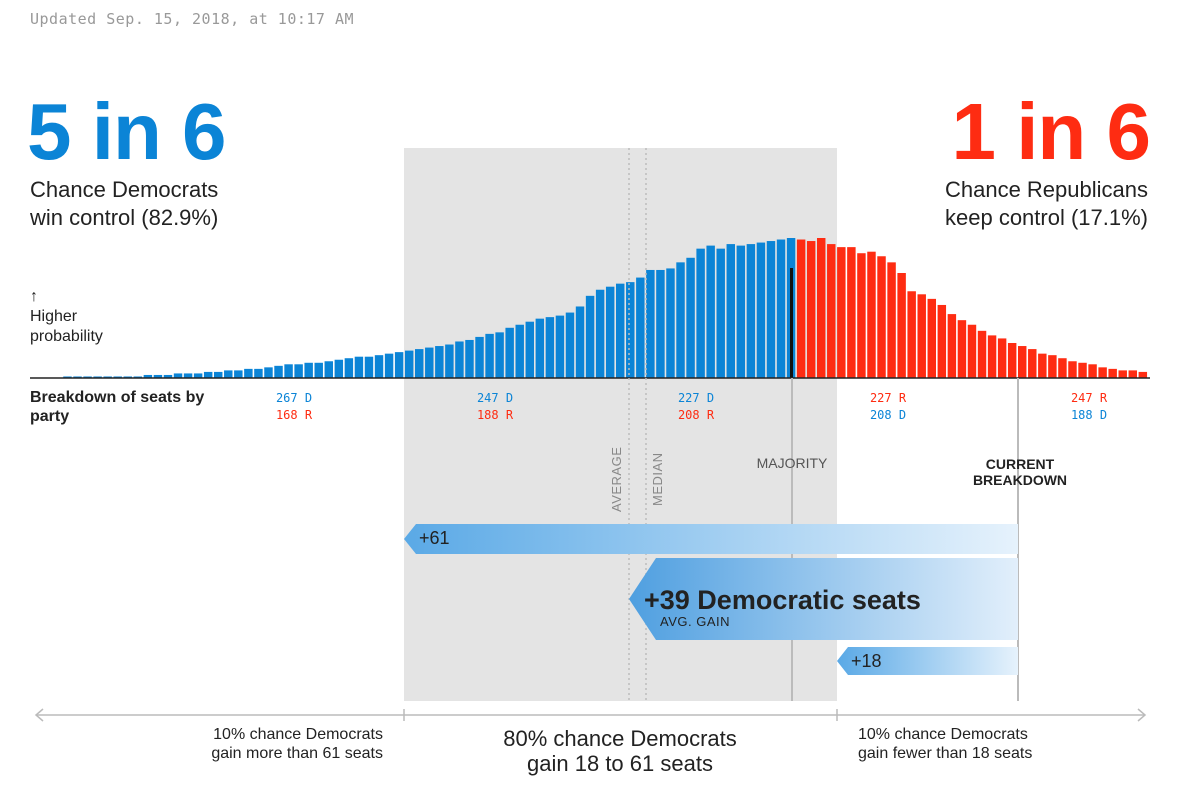  I want to click on rep-desc-line2: keep control (17.1%), so click(1046, 217).